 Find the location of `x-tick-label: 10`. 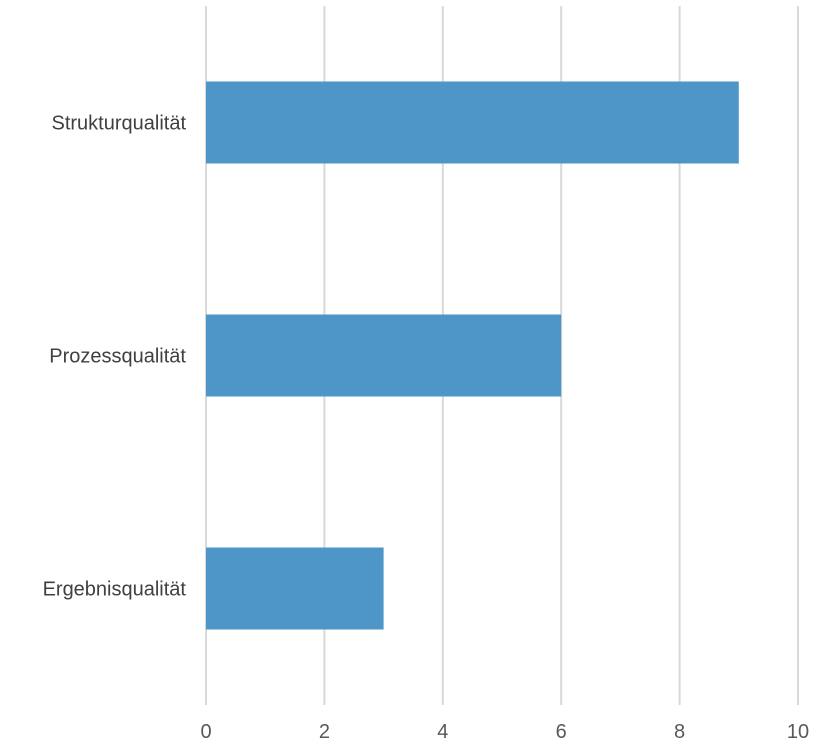

x-tick-label: 10 is located at coordinates (798, 732).